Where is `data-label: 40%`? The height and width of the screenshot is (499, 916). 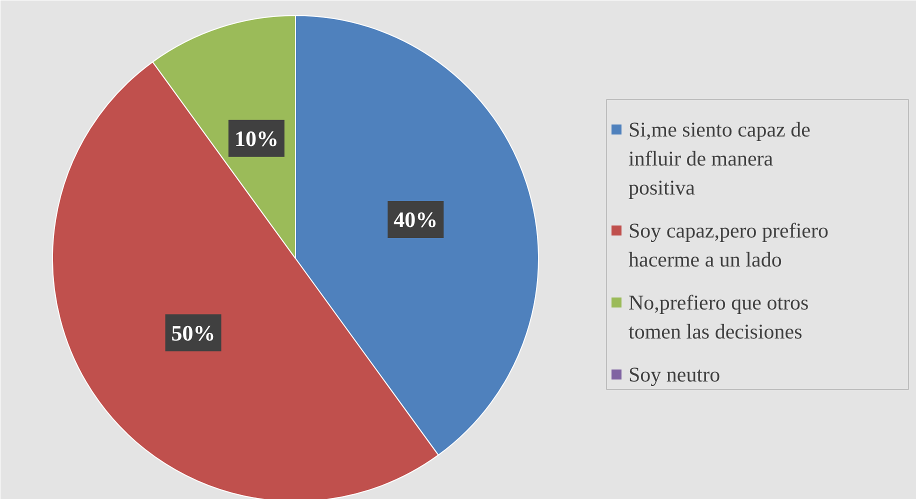
data-label: 40% is located at coordinates (416, 219).